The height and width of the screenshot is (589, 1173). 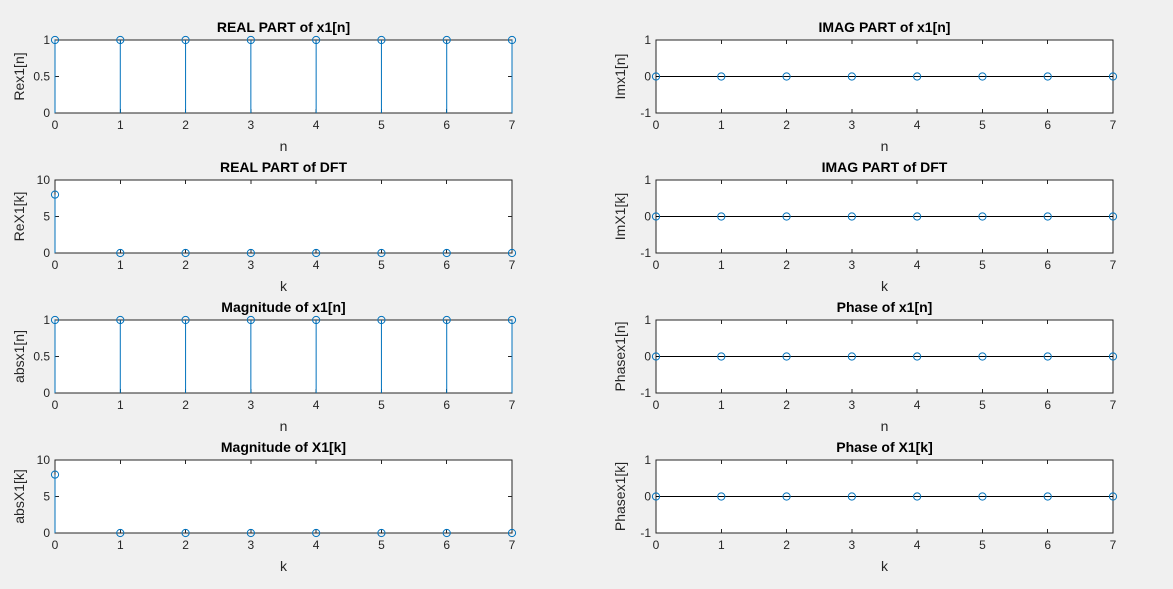 I want to click on chart-title: IMAG PART of x1[n], so click(x=885, y=27).